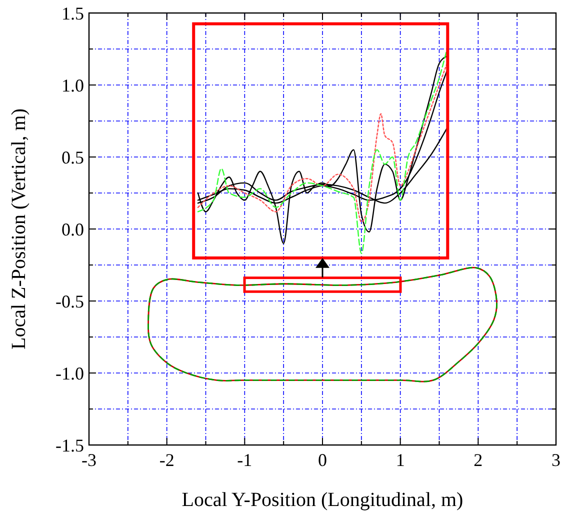 The width and height of the screenshot is (561, 518). What do you see at coordinates (323, 500) in the screenshot?
I see `x-axis-title: Local Y-Position (Longitudinal, m)` at bounding box center [323, 500].